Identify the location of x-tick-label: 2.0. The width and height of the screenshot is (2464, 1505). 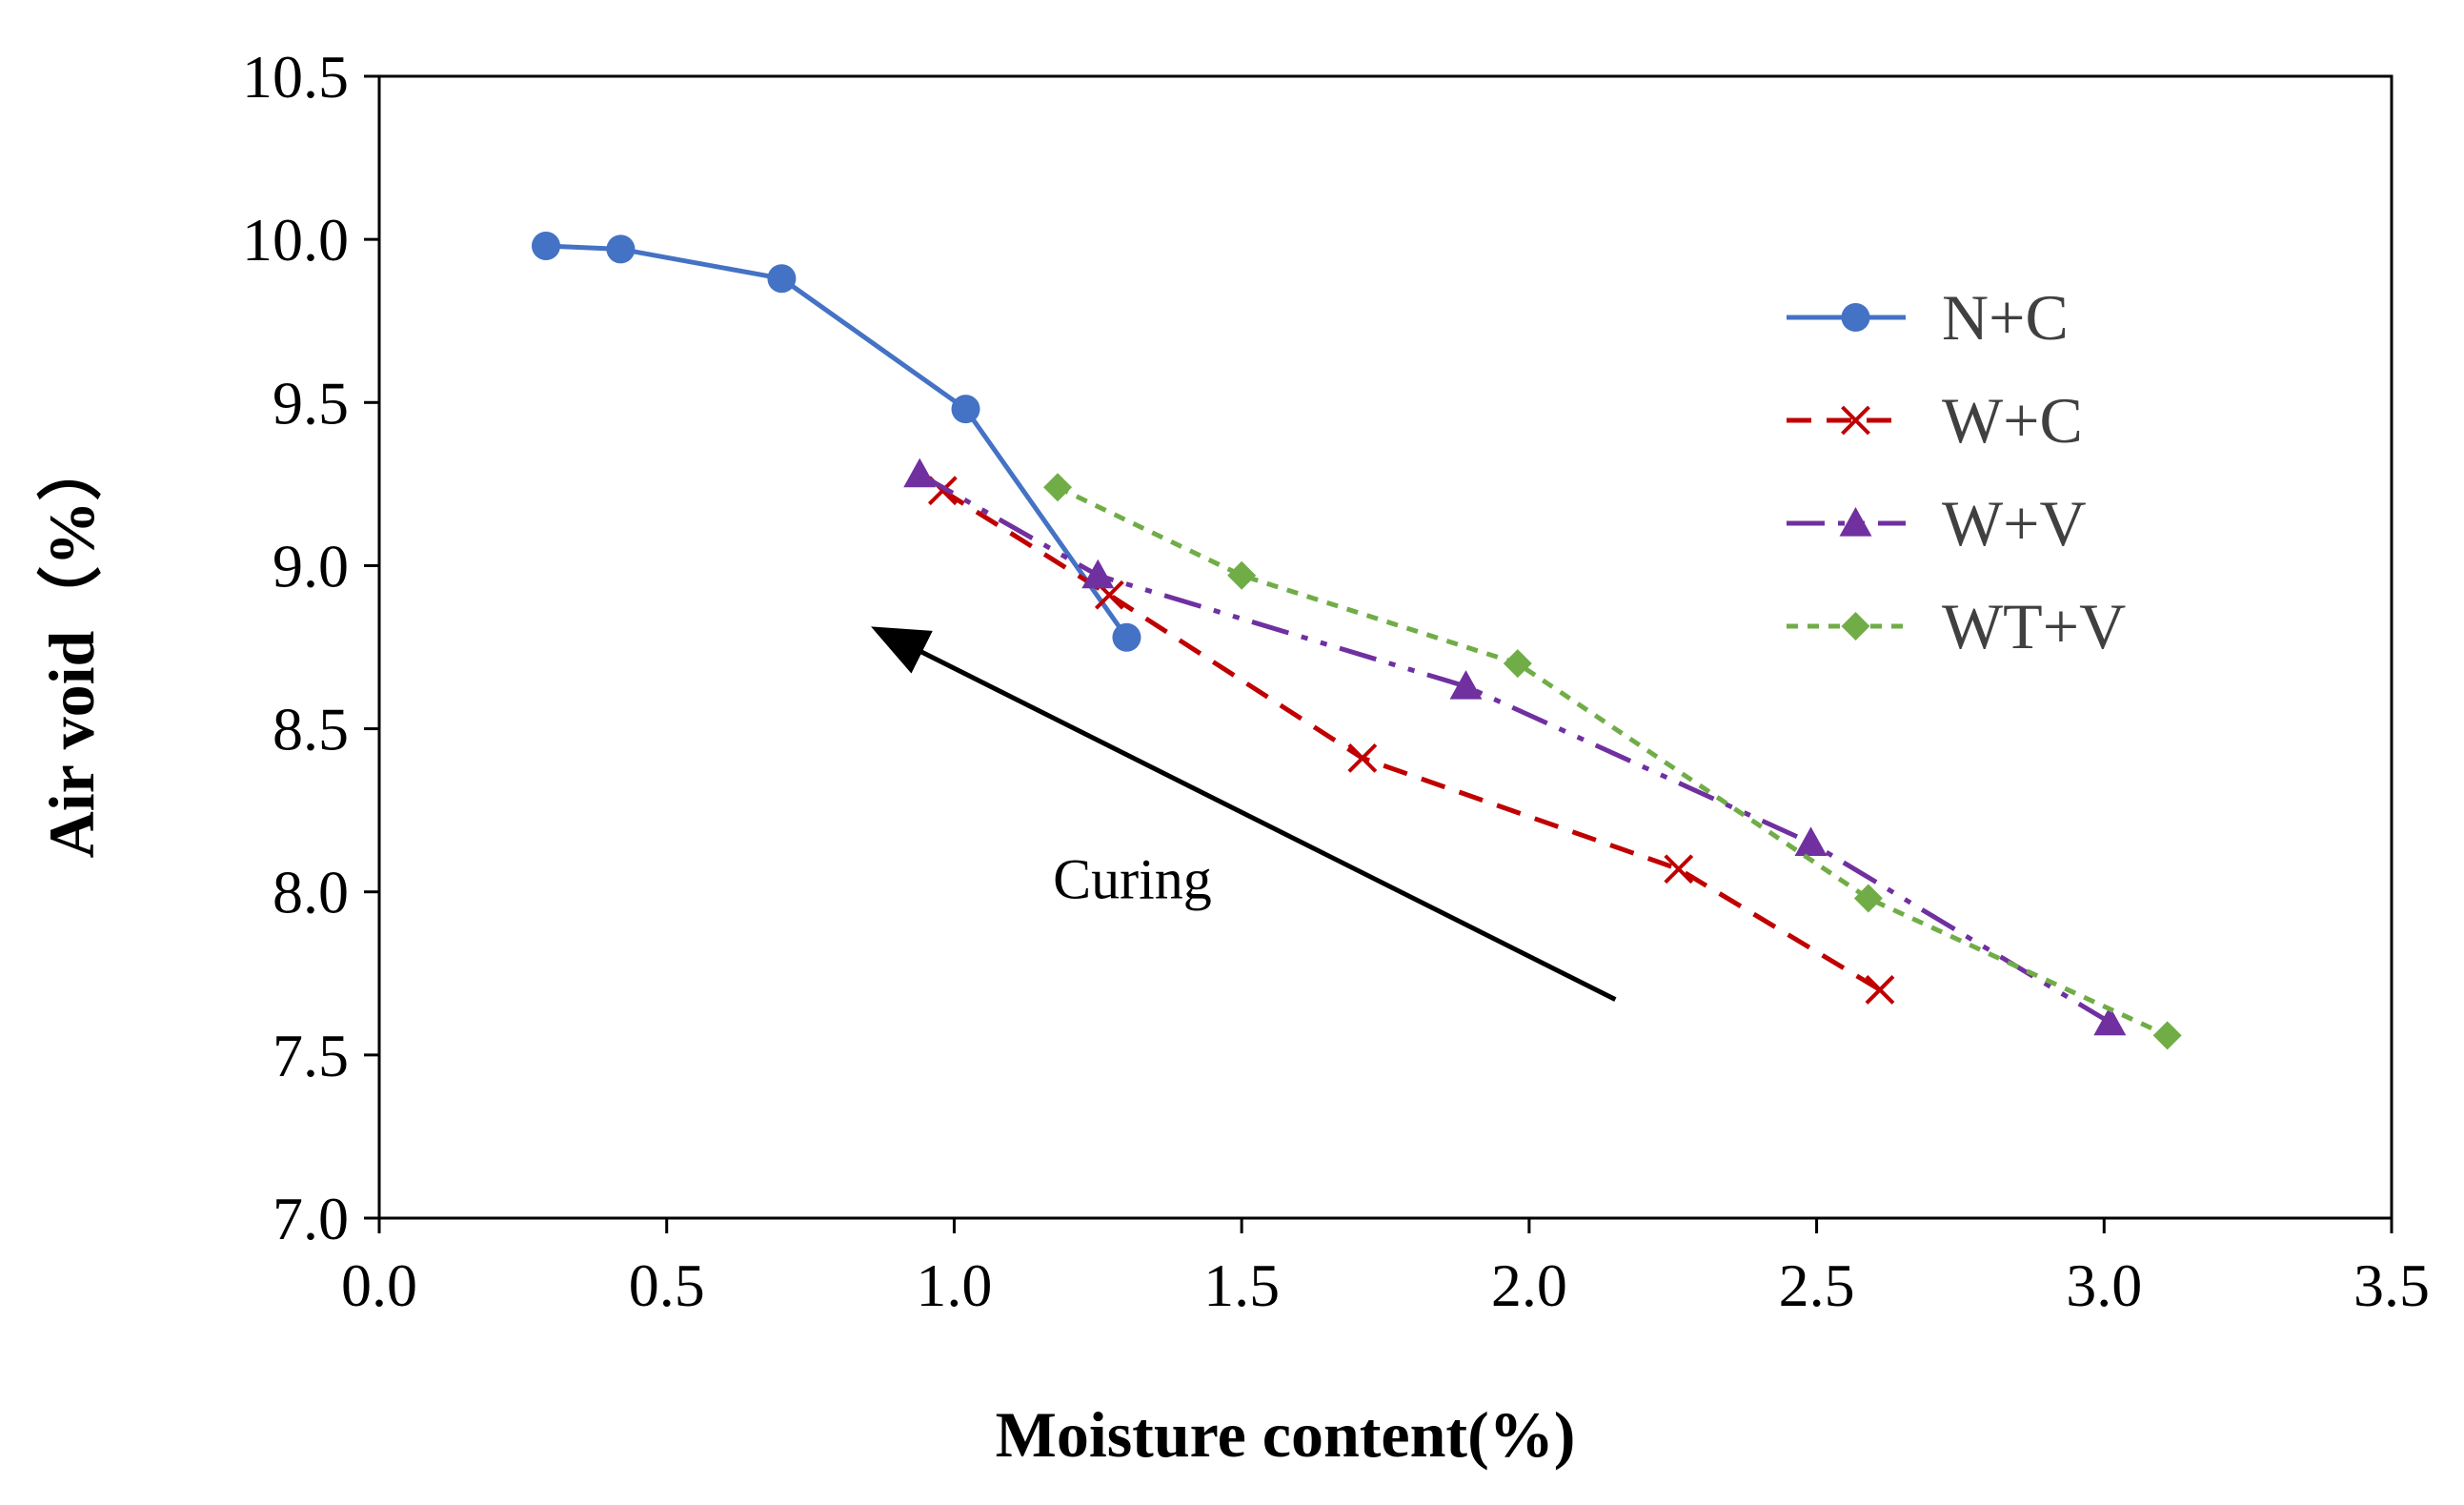
(1529, 1285).